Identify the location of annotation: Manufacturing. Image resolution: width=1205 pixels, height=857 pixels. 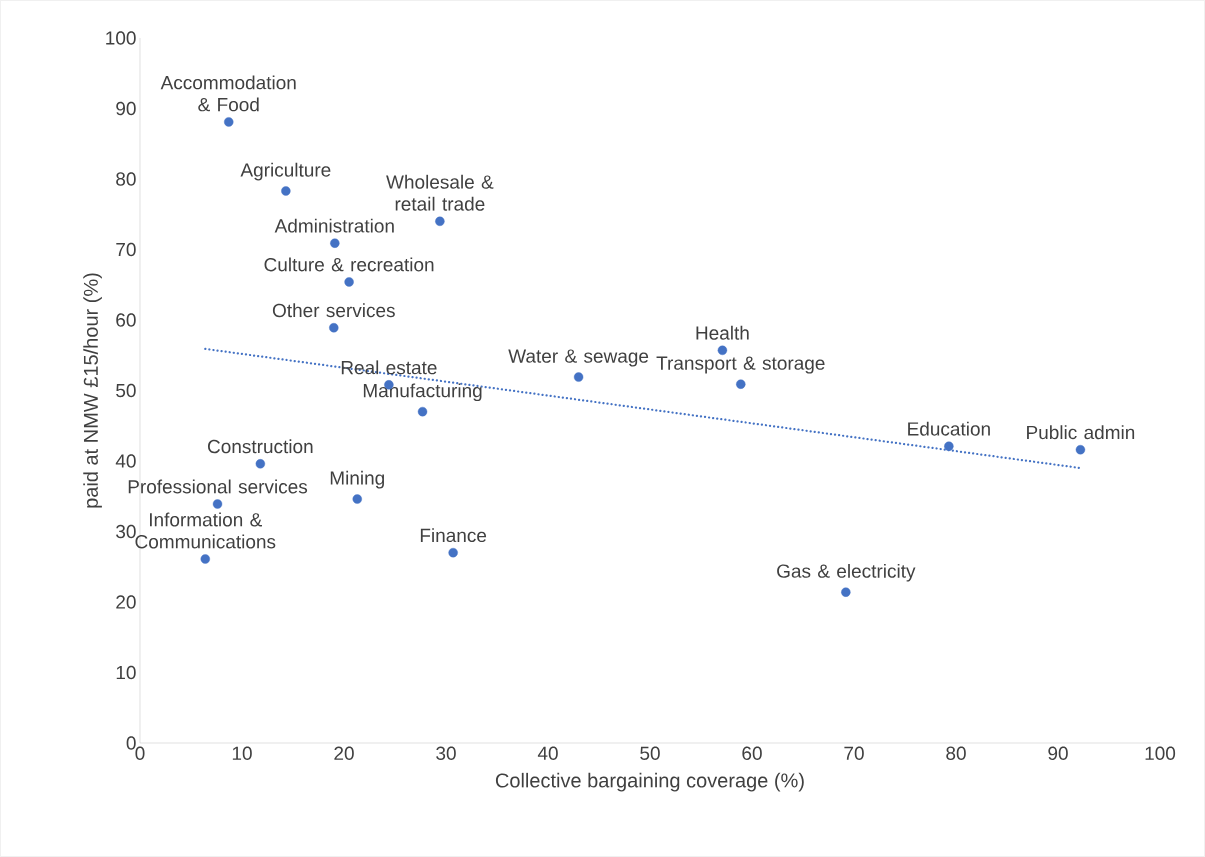
(422, 392).